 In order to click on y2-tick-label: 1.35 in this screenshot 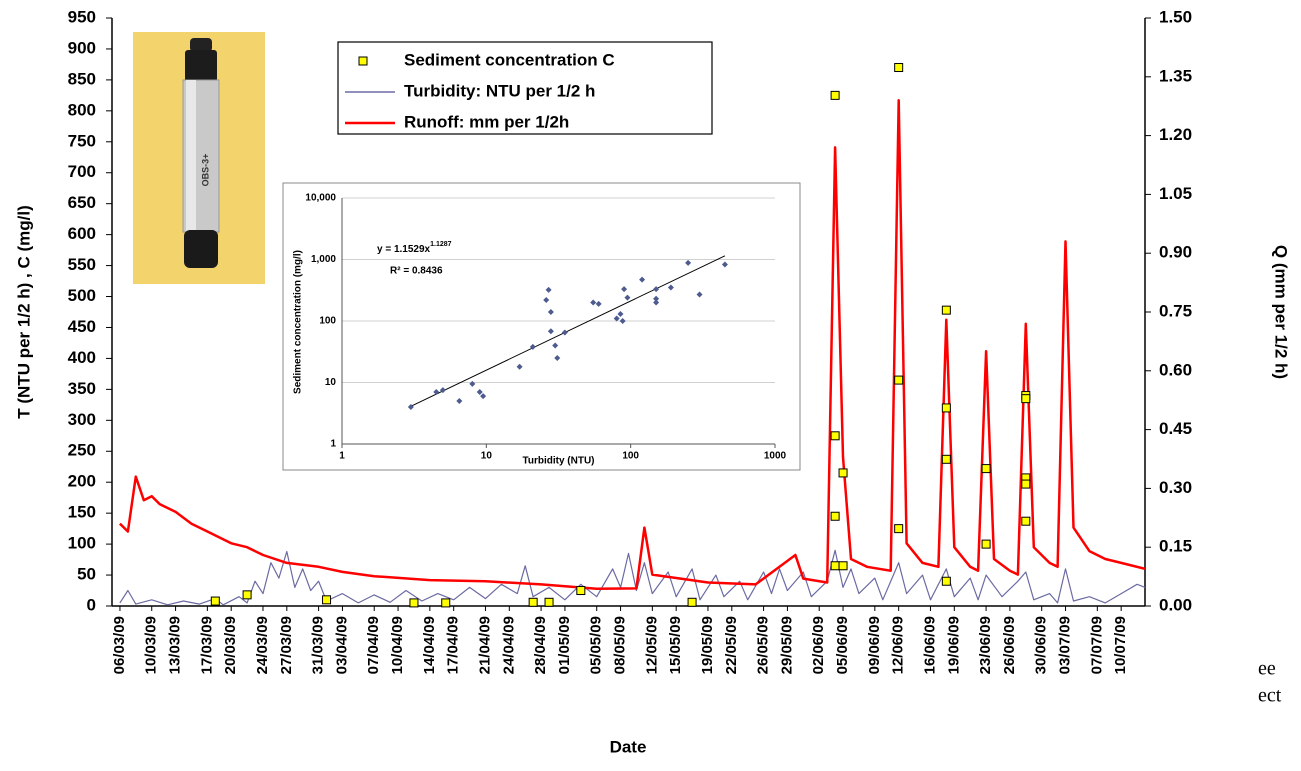, I will do `click(1175, 75)`.